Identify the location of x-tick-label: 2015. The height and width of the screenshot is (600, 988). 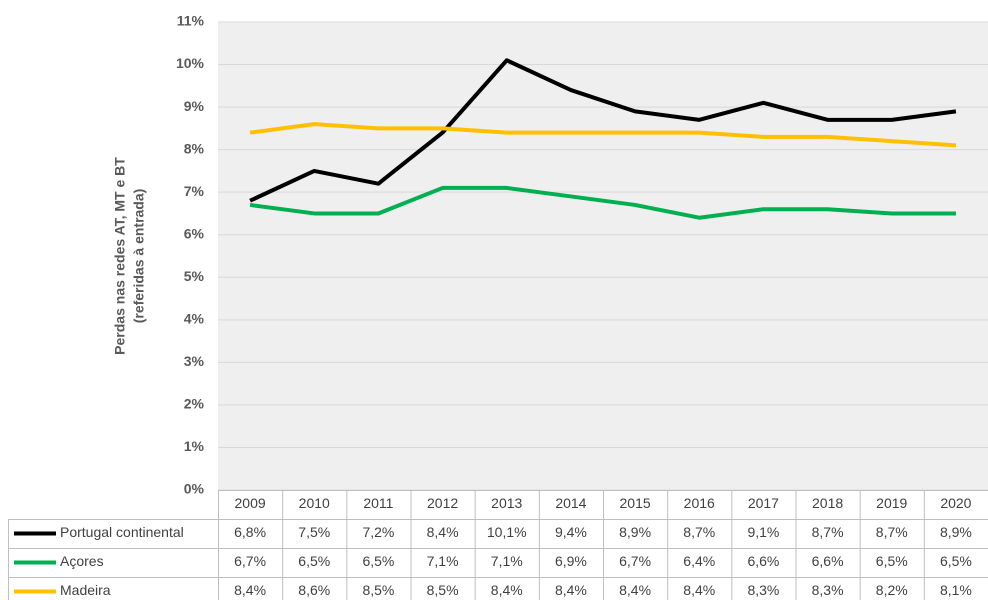
(635, 503).